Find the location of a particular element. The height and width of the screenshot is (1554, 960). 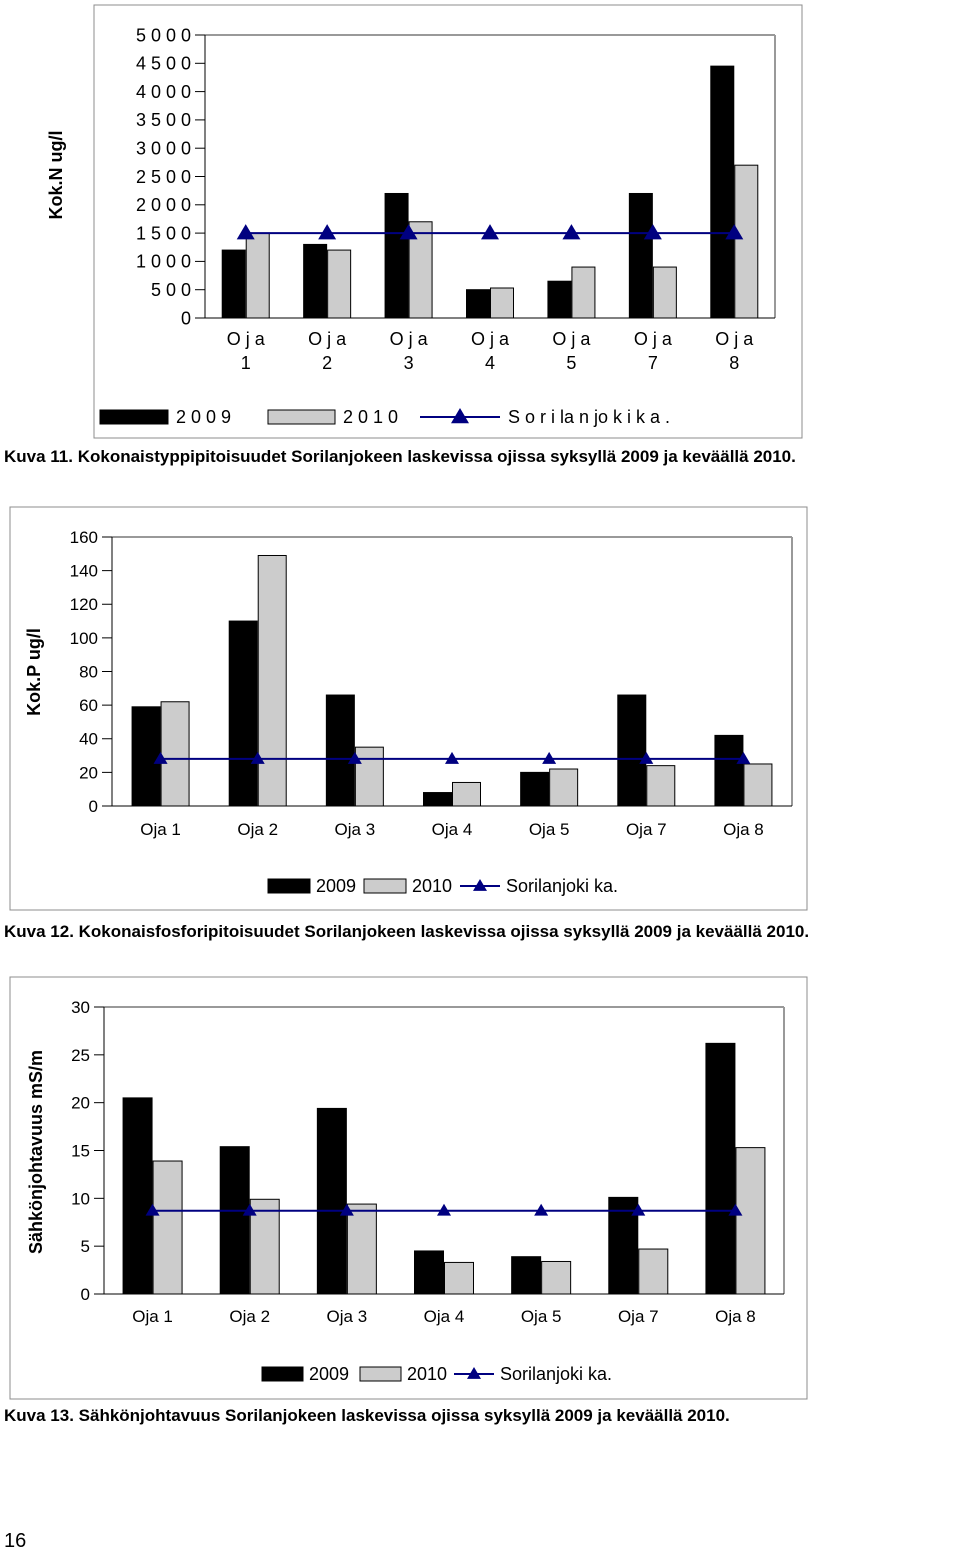

y-tick-label: 3 5 0 0 is located at coordinates (163, 120).